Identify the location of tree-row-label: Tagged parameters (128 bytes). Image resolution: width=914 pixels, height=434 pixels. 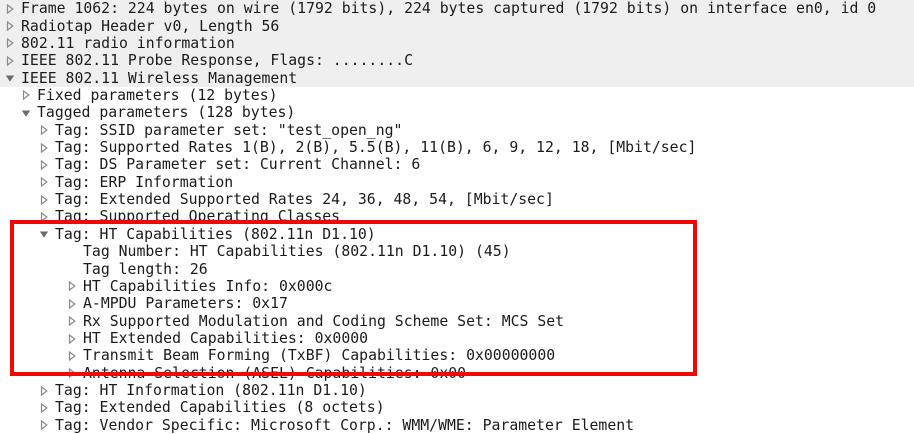
(166, 113).